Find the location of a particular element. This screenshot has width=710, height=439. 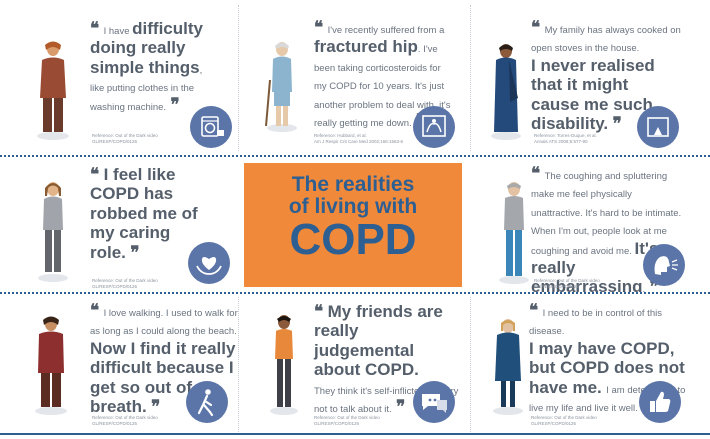

bottom-rule is located at coordinates (355, 434).